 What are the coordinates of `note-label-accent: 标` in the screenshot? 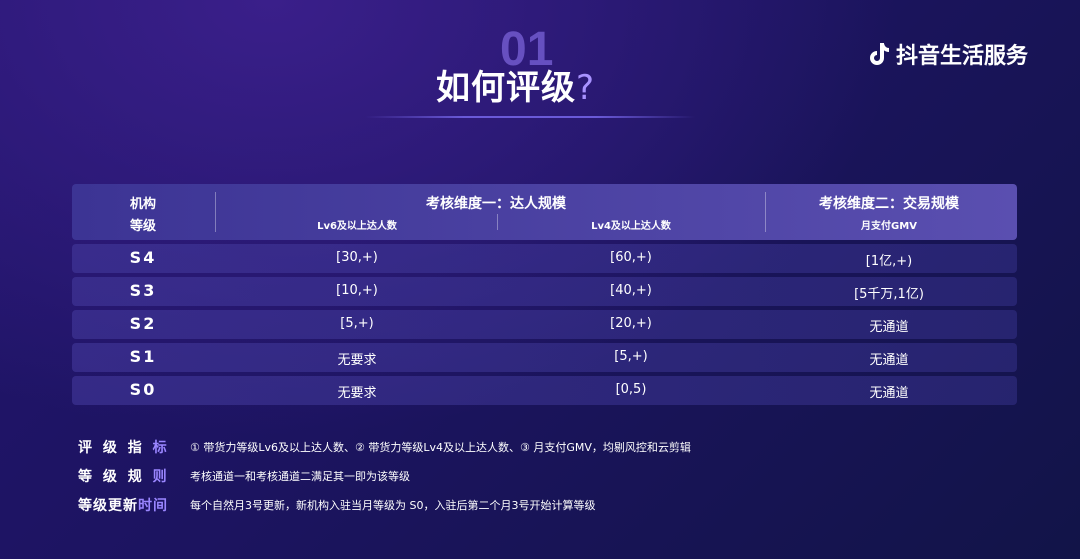 It's located at (161, 447).